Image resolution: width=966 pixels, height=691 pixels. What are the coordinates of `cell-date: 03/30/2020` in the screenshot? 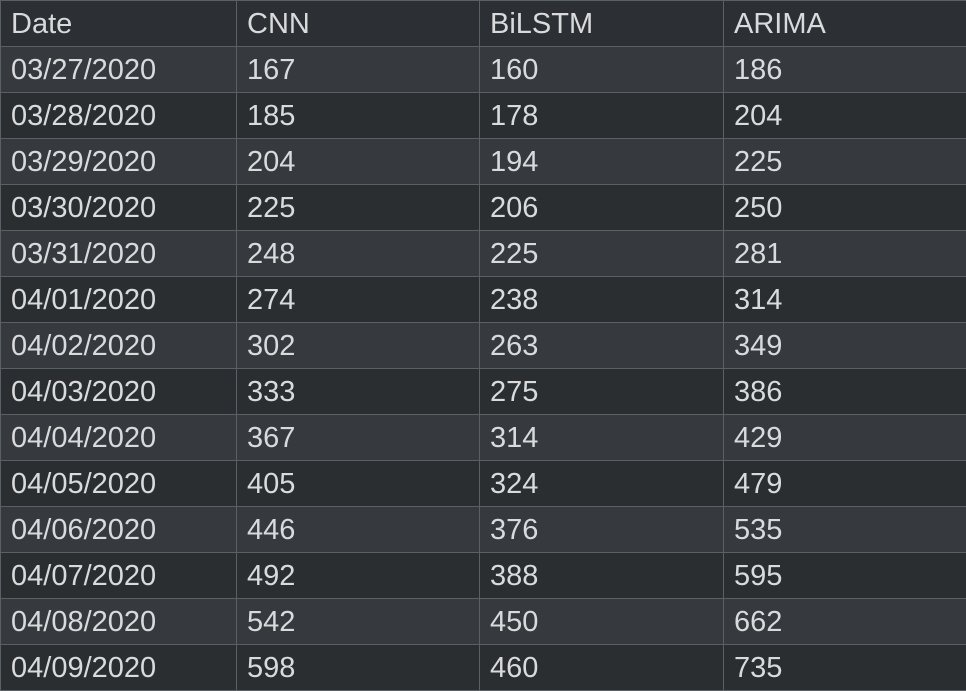 It's located at (119, 208).